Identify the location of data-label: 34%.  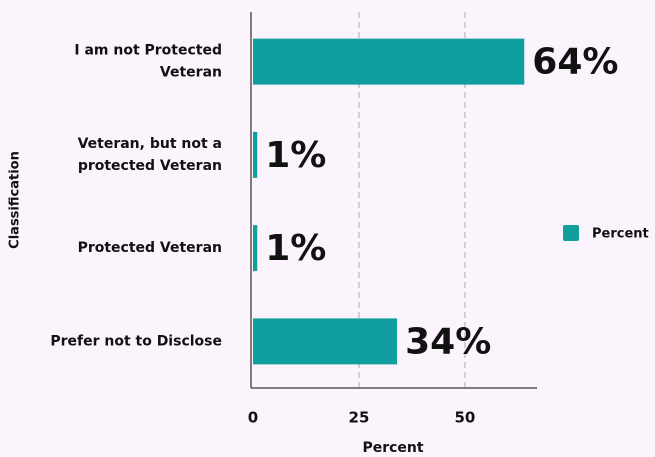
(448, 341).